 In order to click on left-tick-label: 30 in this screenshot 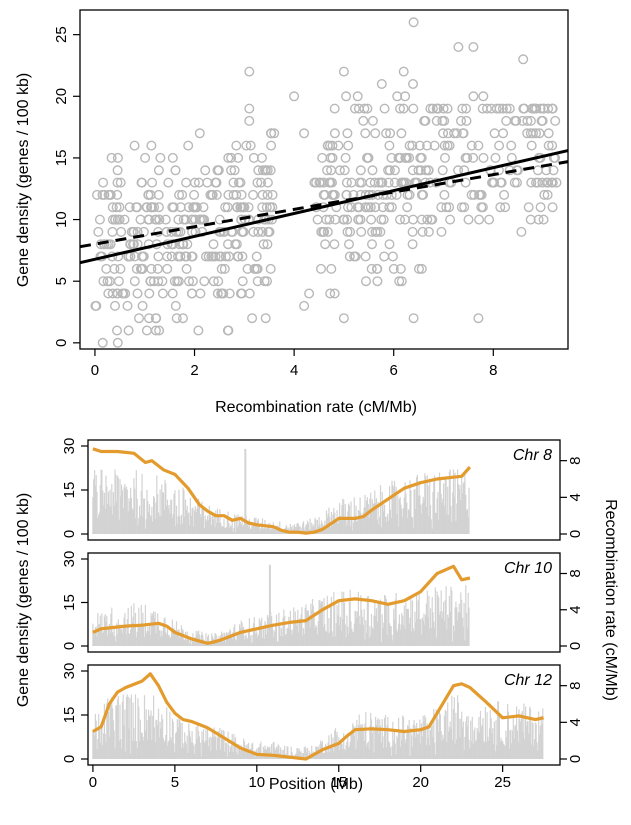, I will do `click(69, 559)`.